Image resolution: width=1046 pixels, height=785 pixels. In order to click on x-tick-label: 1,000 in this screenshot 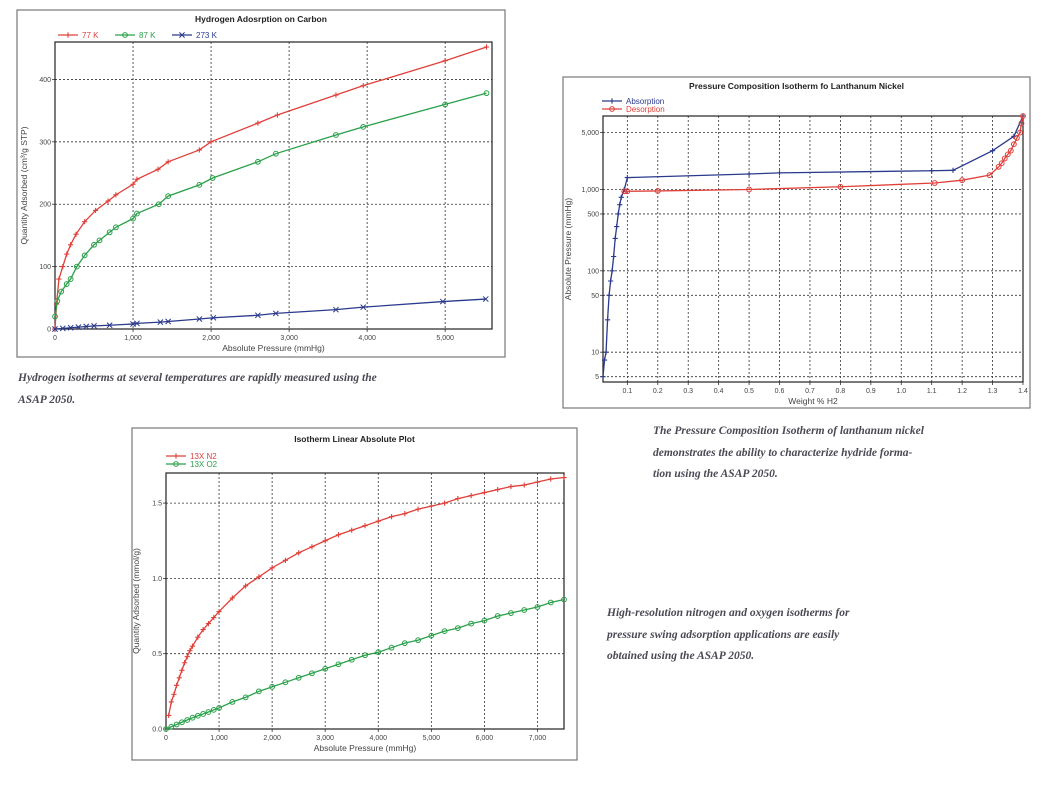, I will do `click(133, 338)`.